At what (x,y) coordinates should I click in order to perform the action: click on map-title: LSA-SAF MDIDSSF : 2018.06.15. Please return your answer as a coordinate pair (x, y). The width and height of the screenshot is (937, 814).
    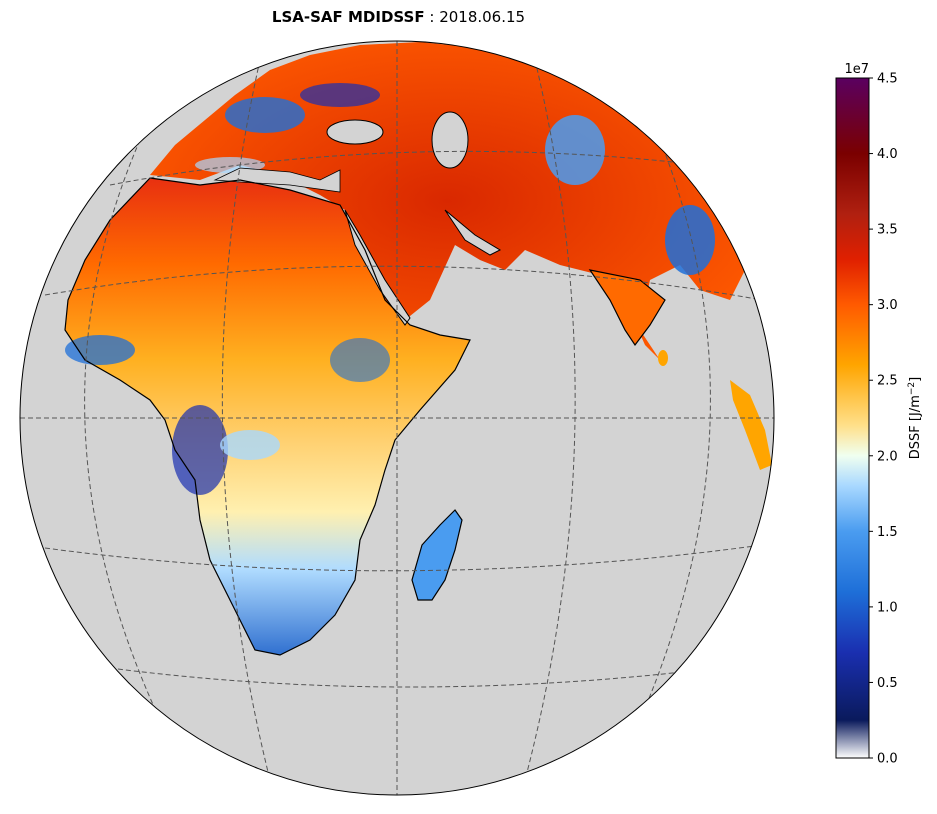
    Looking at the image, I should click on (398, 17).